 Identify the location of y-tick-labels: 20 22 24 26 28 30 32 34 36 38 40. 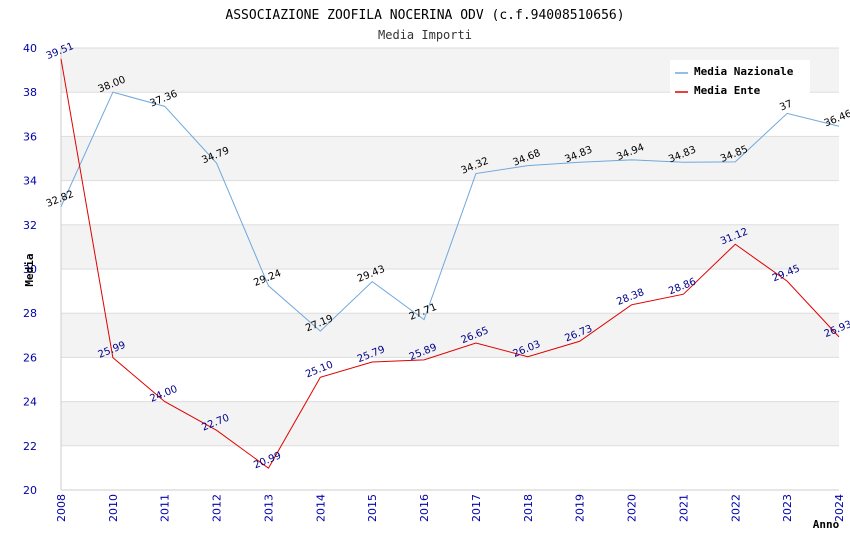
(30, 269).